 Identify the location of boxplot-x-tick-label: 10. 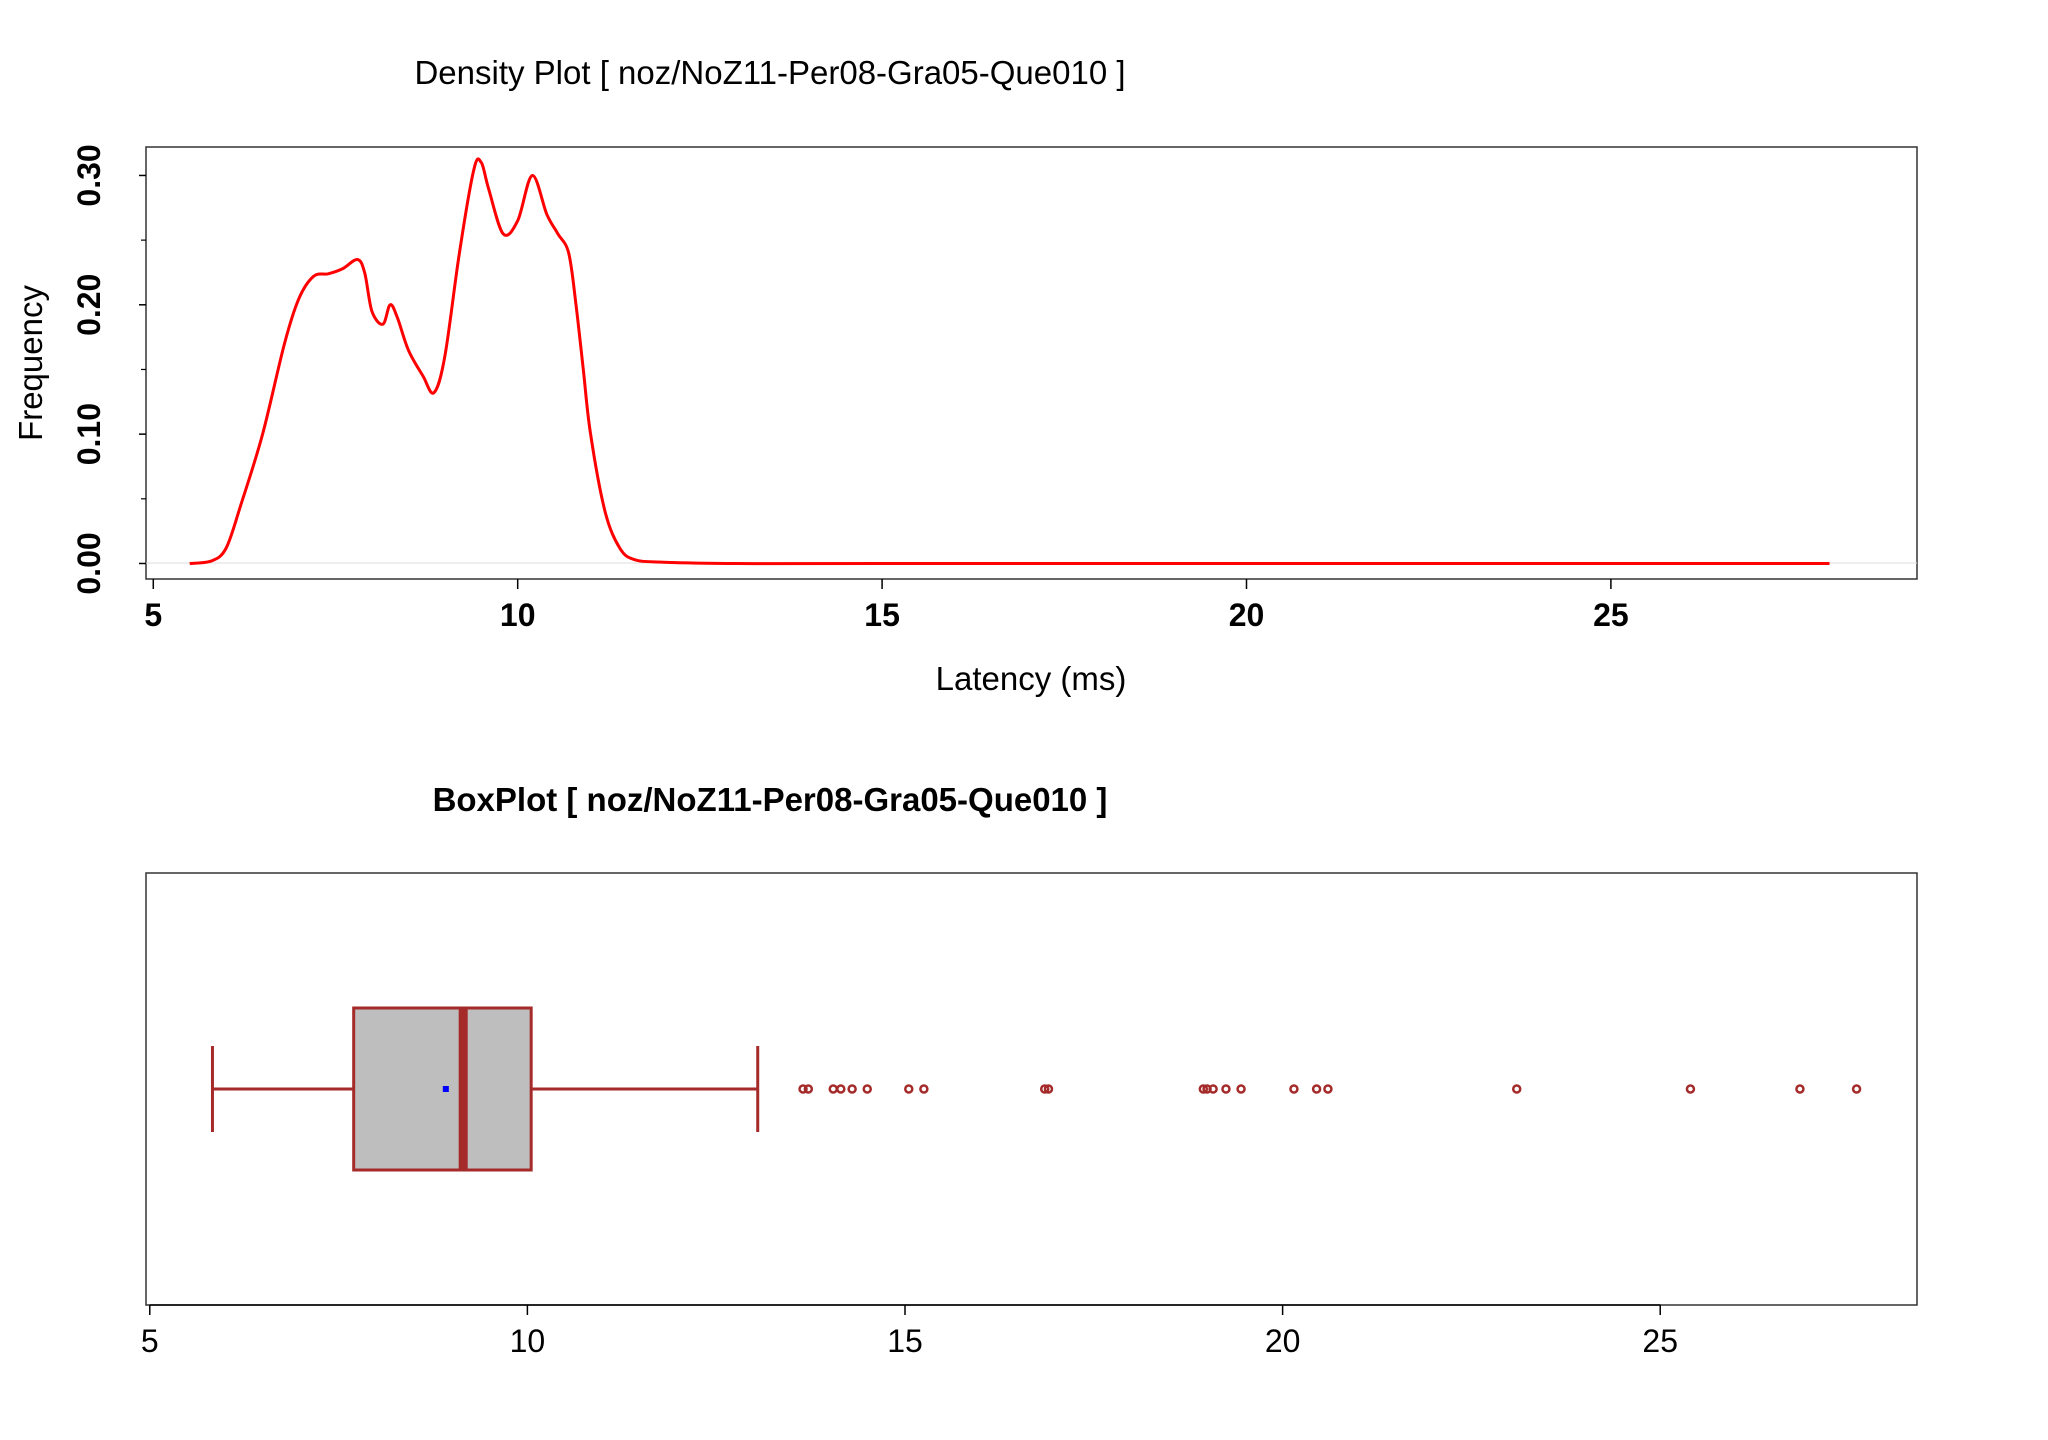
(528, 1341).